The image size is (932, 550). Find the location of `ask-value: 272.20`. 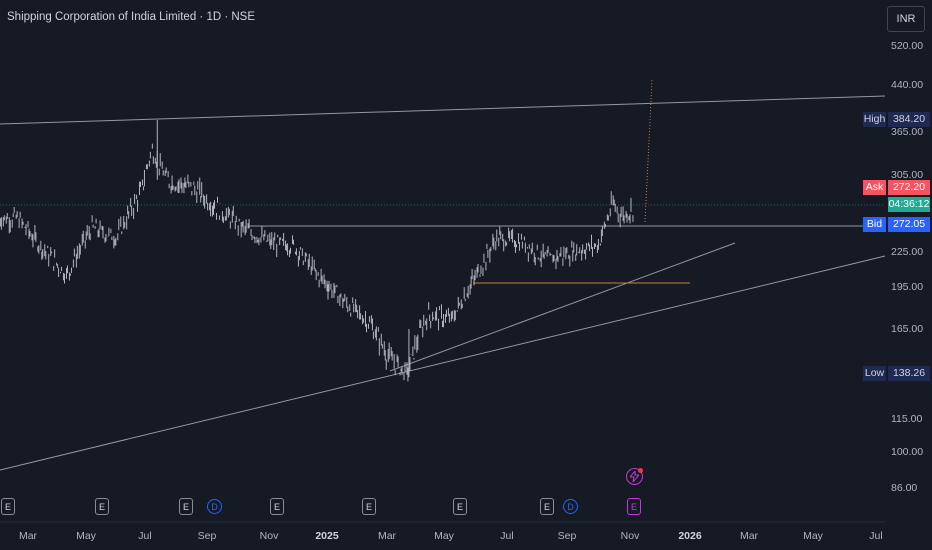

ask-value: 272.20 is located at coordinates (909, 187).